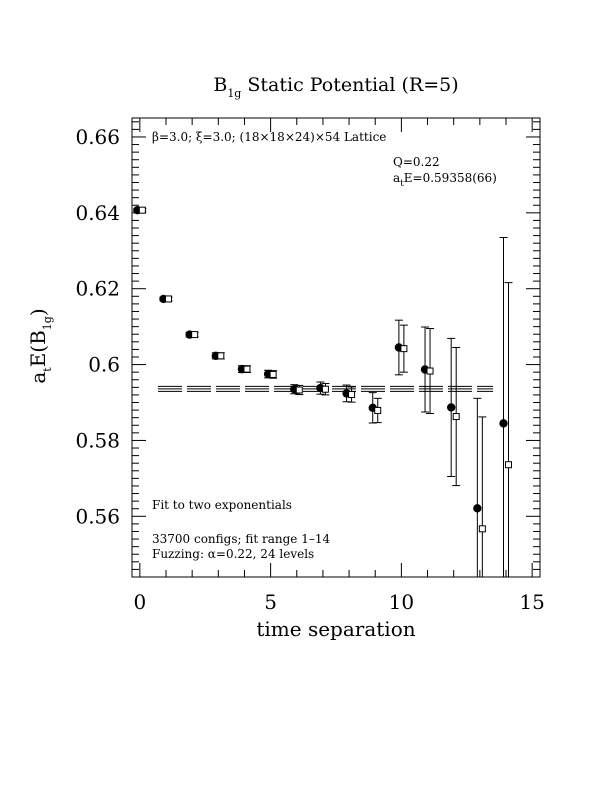  Describe the element at coordinates (531, 602) in the screenshot. I see `x-tick-label: 15` at that location.